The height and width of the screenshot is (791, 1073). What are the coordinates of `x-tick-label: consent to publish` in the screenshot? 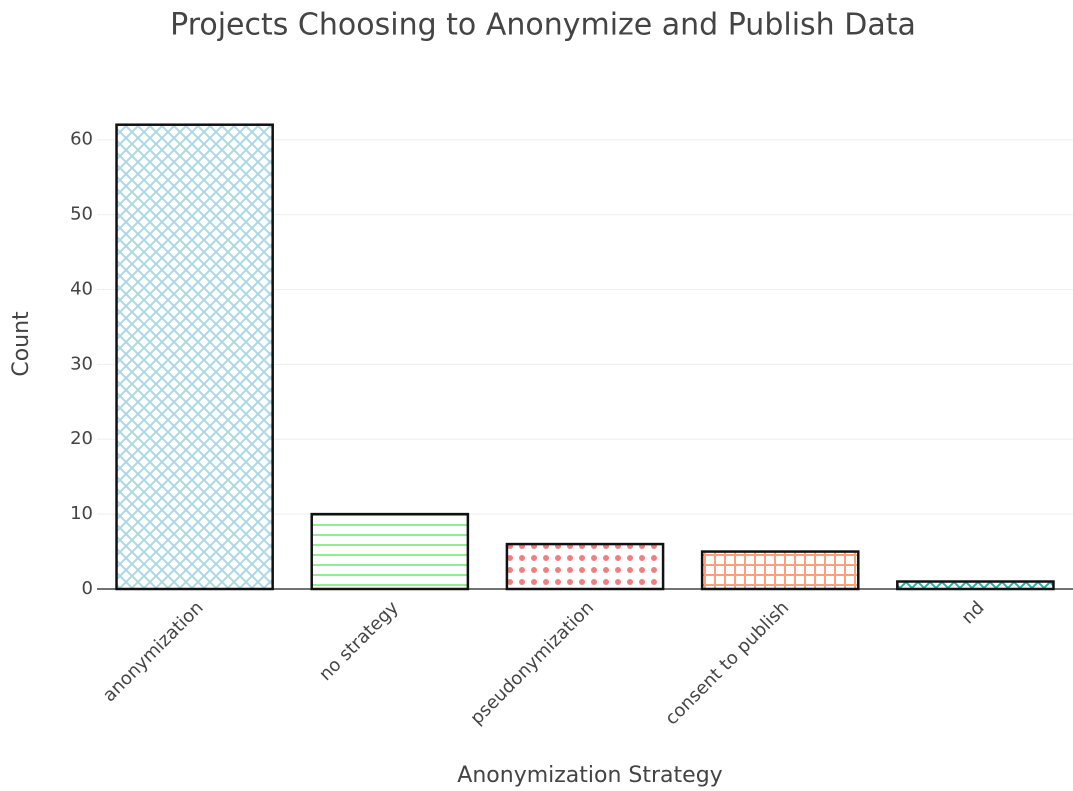 It's located at (727, 663).